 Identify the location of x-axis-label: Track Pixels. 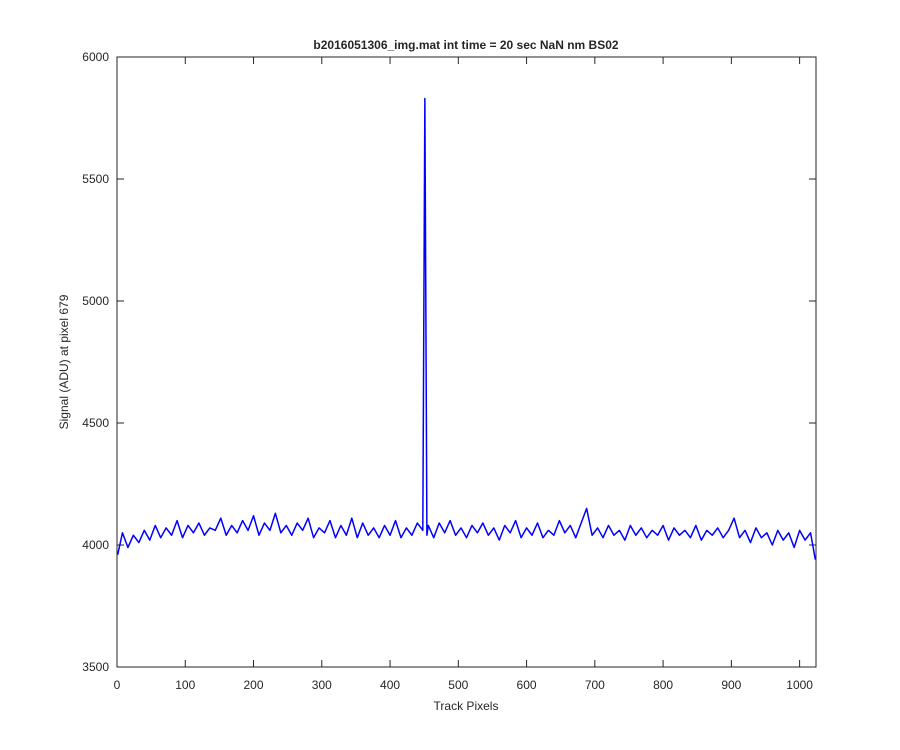
(466, 706).